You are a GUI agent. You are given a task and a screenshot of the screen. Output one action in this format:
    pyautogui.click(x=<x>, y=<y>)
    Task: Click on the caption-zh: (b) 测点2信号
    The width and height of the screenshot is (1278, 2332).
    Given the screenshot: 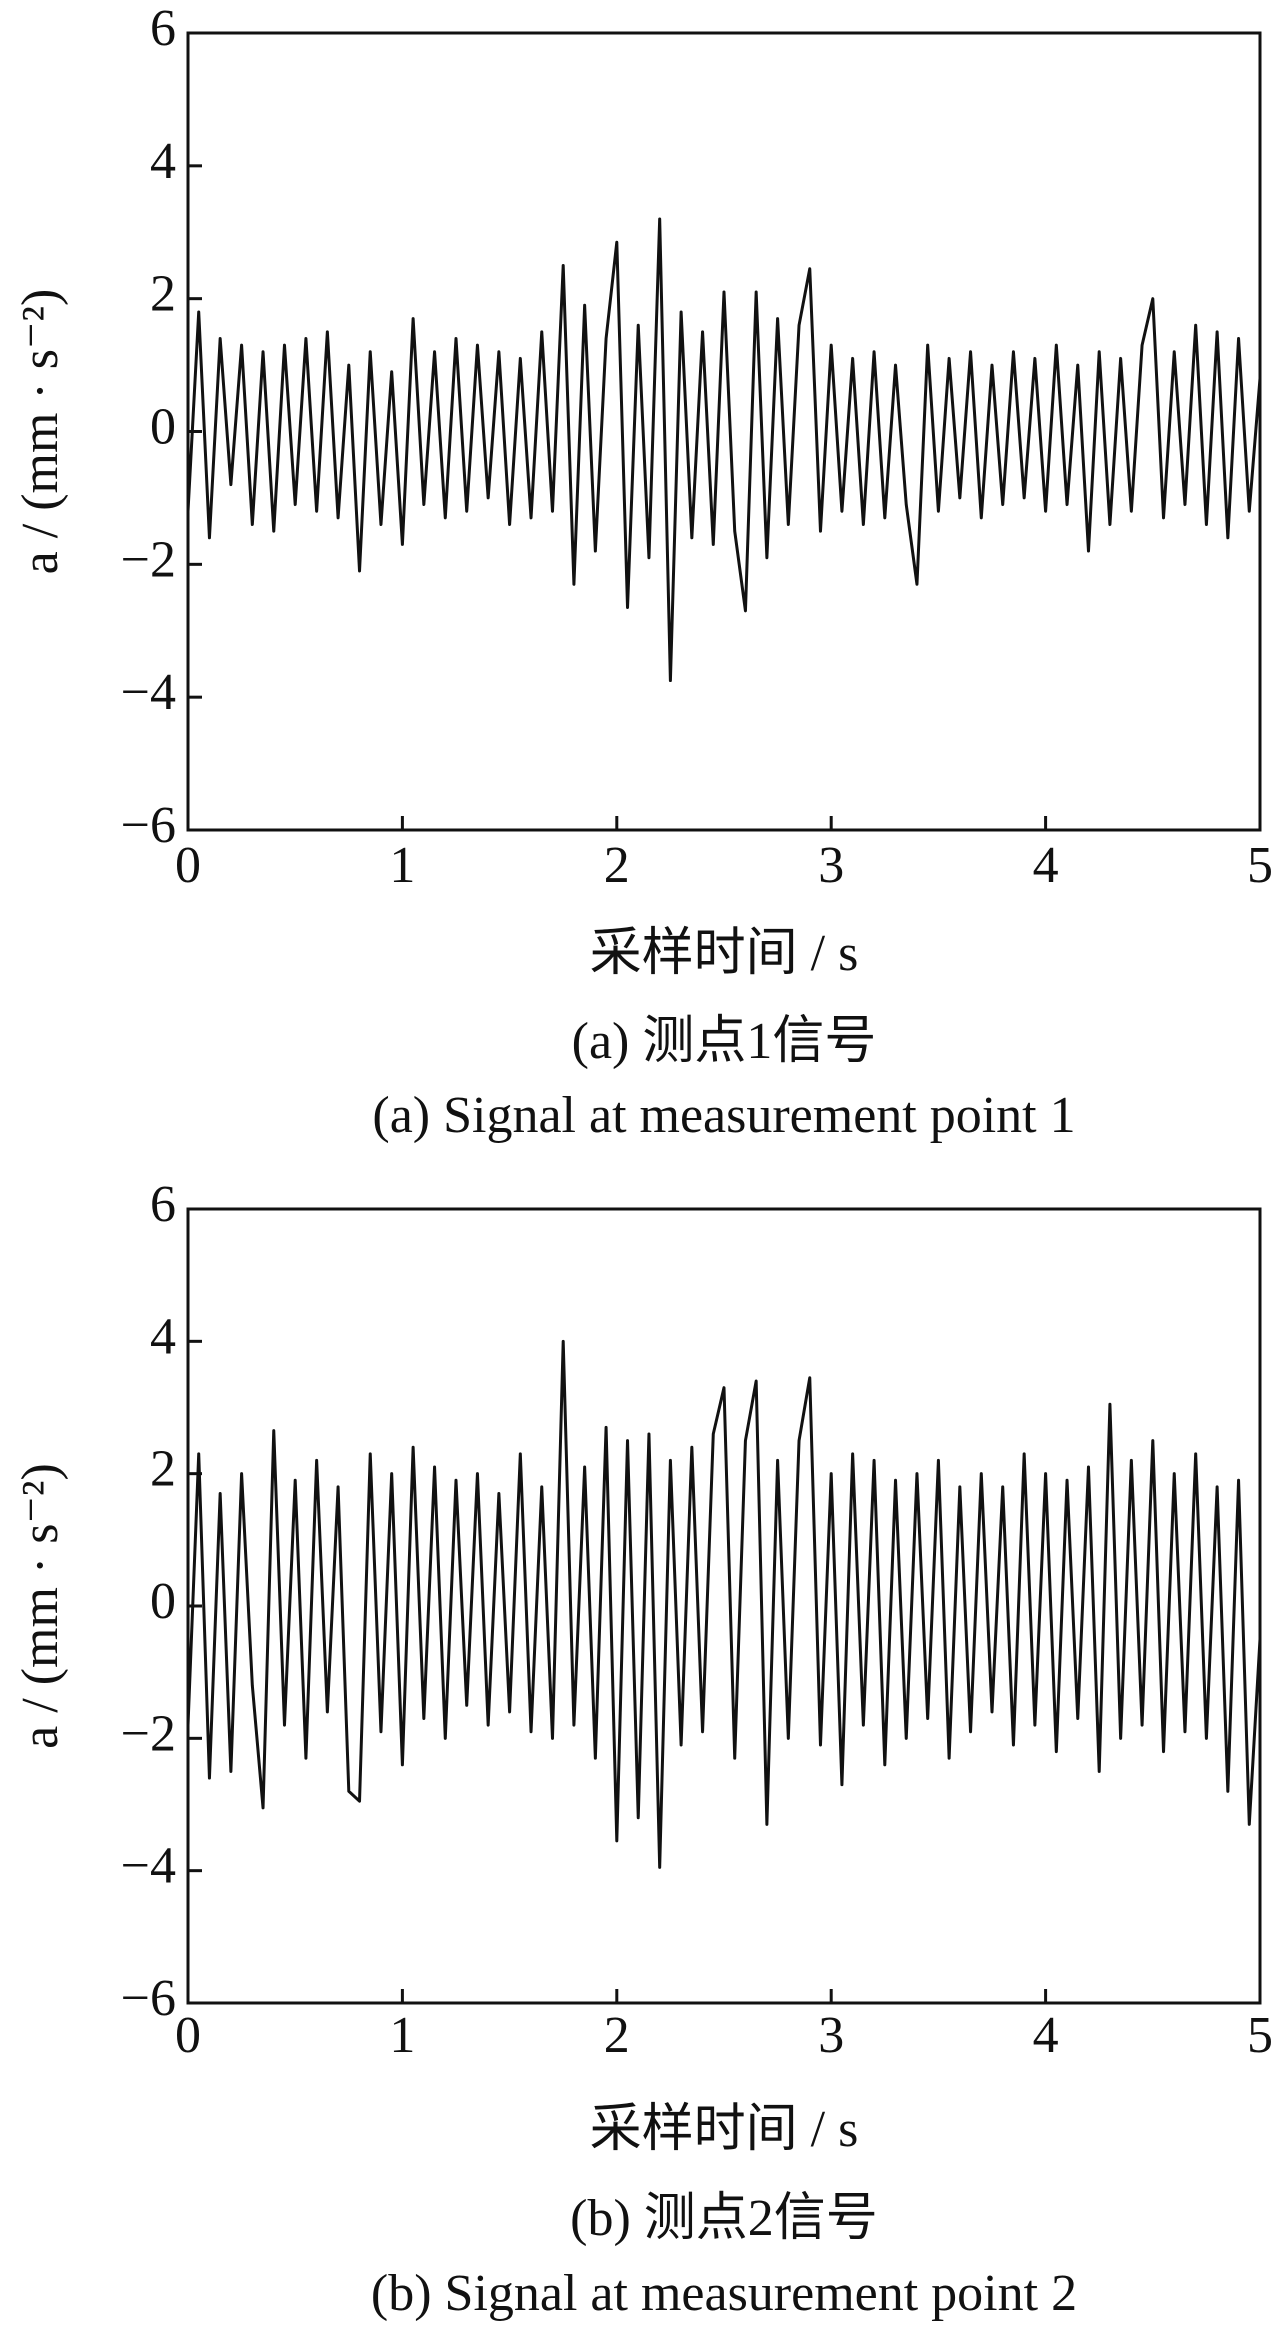 What is the action you would take?
    pyautogui.click(x=724, y=2218)
    